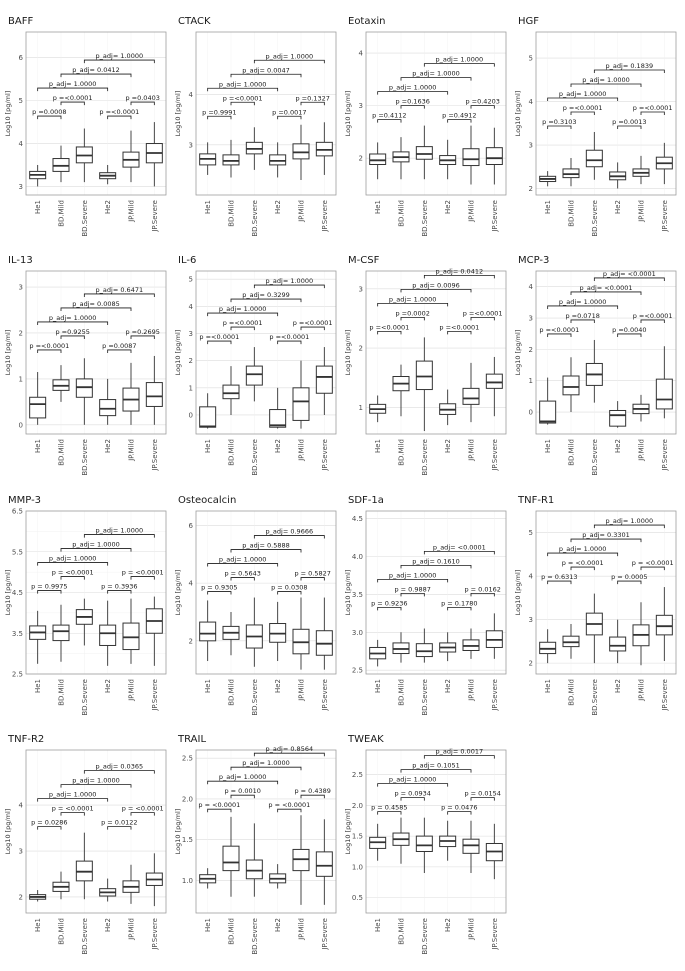 Image resolution: width=685 pixels, height=971 pixels. What do you see at coordinates (482, 589) in the screenshot?
I see `p-value-label: p = 0.0162` at bounding box center [482, 589].